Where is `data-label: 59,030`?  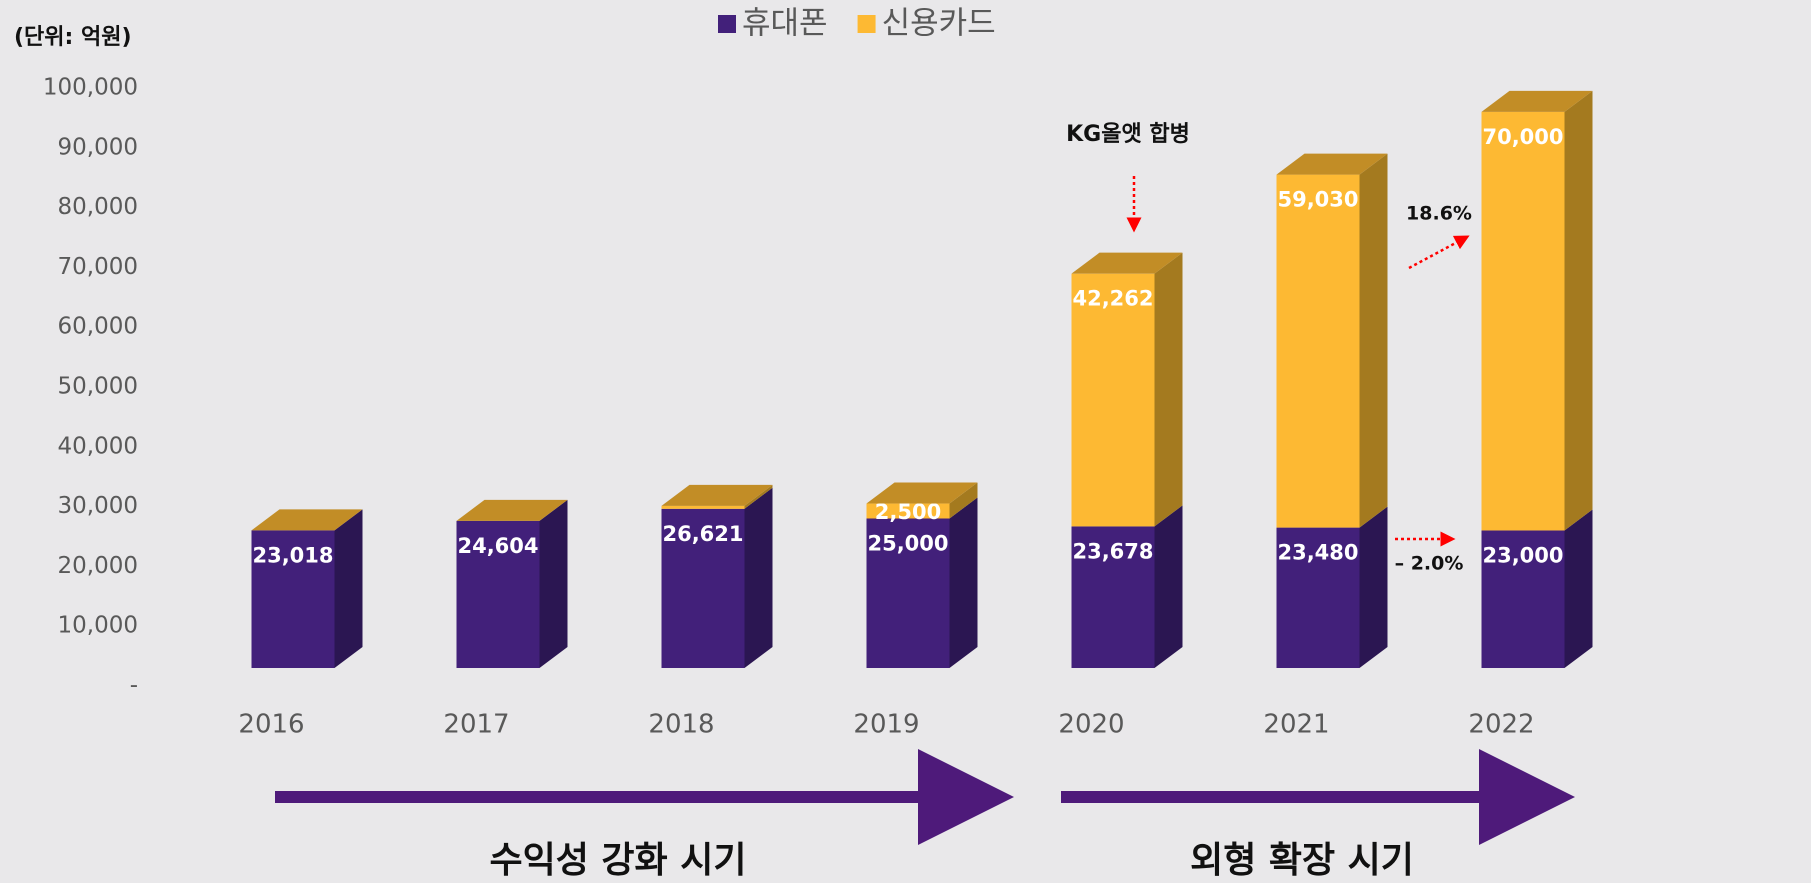
data-label: 59,030 is located at coordinates (1317, 200).